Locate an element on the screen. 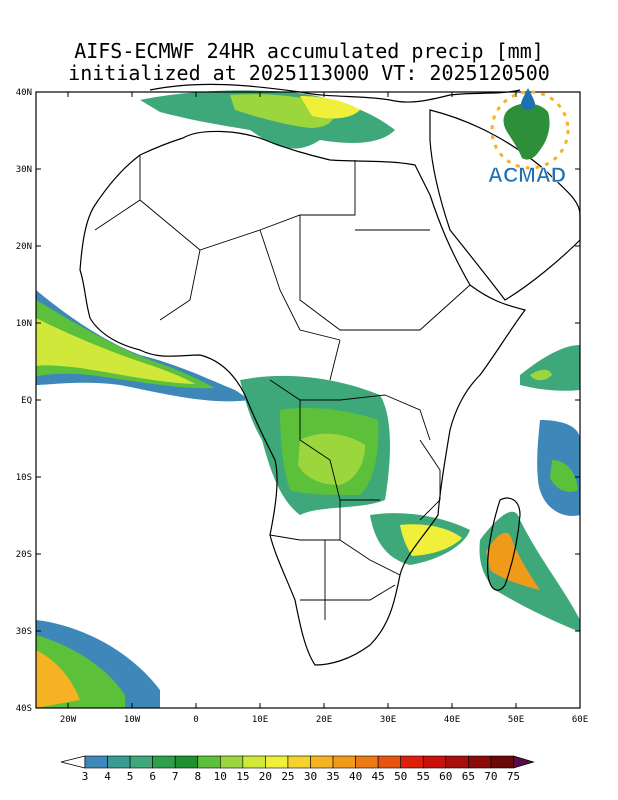 This screenshot has width=618, height=800. colorbar-label: 70 is located at coordinates (490, 776).